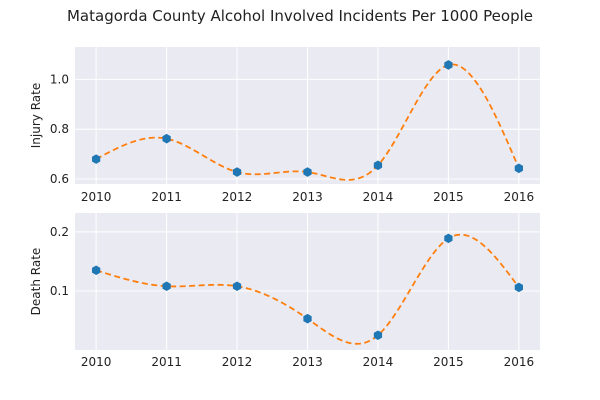 The height and width of the screenshot is (400, 600). Describe the element at coordinates (378, 362) in the screenshot. I see `death-x-tick-label: 2014` at that location.